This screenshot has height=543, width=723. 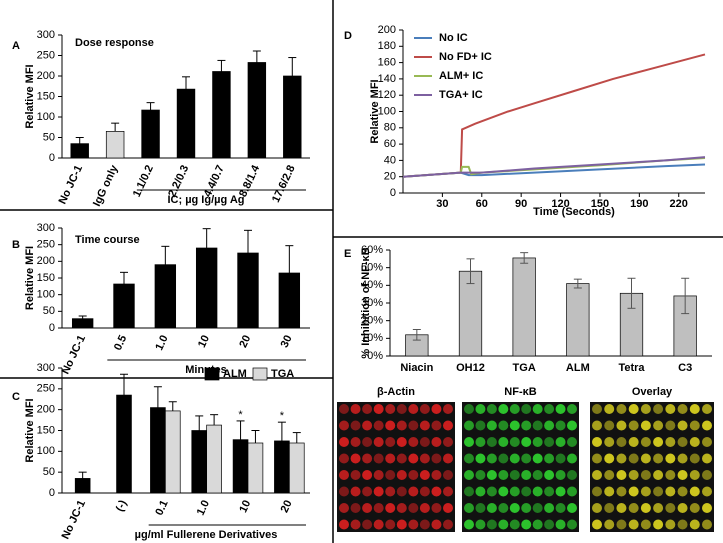 What do you see at coordinates (52, 158) in the screenshot?
I see `y-tick-label: 0` at bounding box center [52, 158].